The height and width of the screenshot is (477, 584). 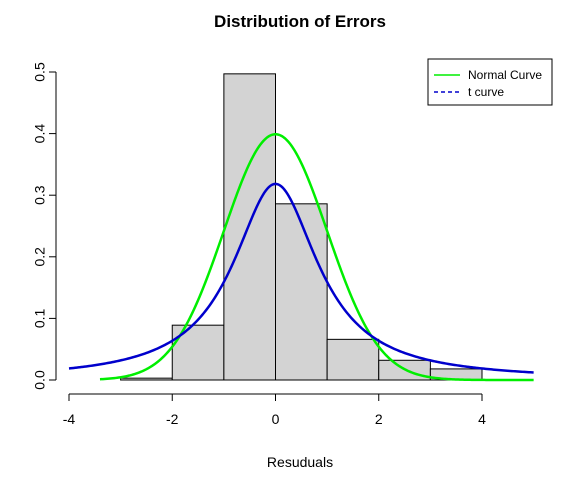 I want to click on y-tick-label: 0.1, so click(x=40, y=318).